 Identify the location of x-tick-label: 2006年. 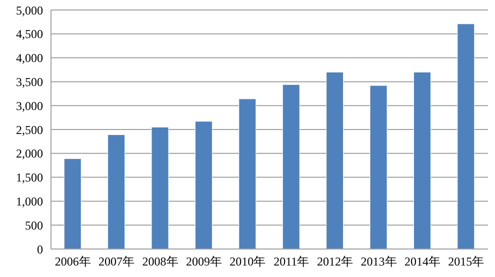
(72, 261).